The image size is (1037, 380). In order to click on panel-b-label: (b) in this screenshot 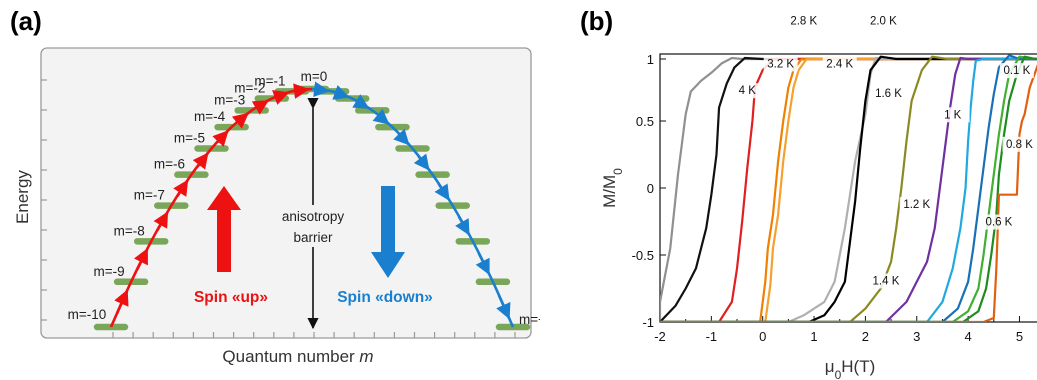, I will do `click(596, 21)`.